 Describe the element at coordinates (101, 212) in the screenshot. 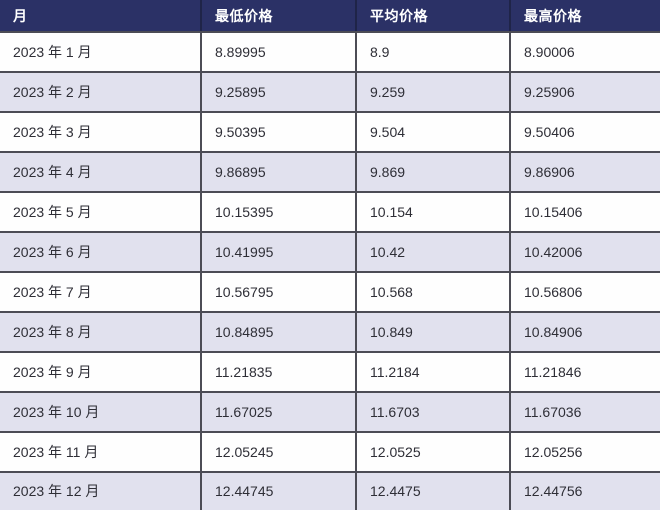

I see `month-cell: 2023 年 5 月` at that location.